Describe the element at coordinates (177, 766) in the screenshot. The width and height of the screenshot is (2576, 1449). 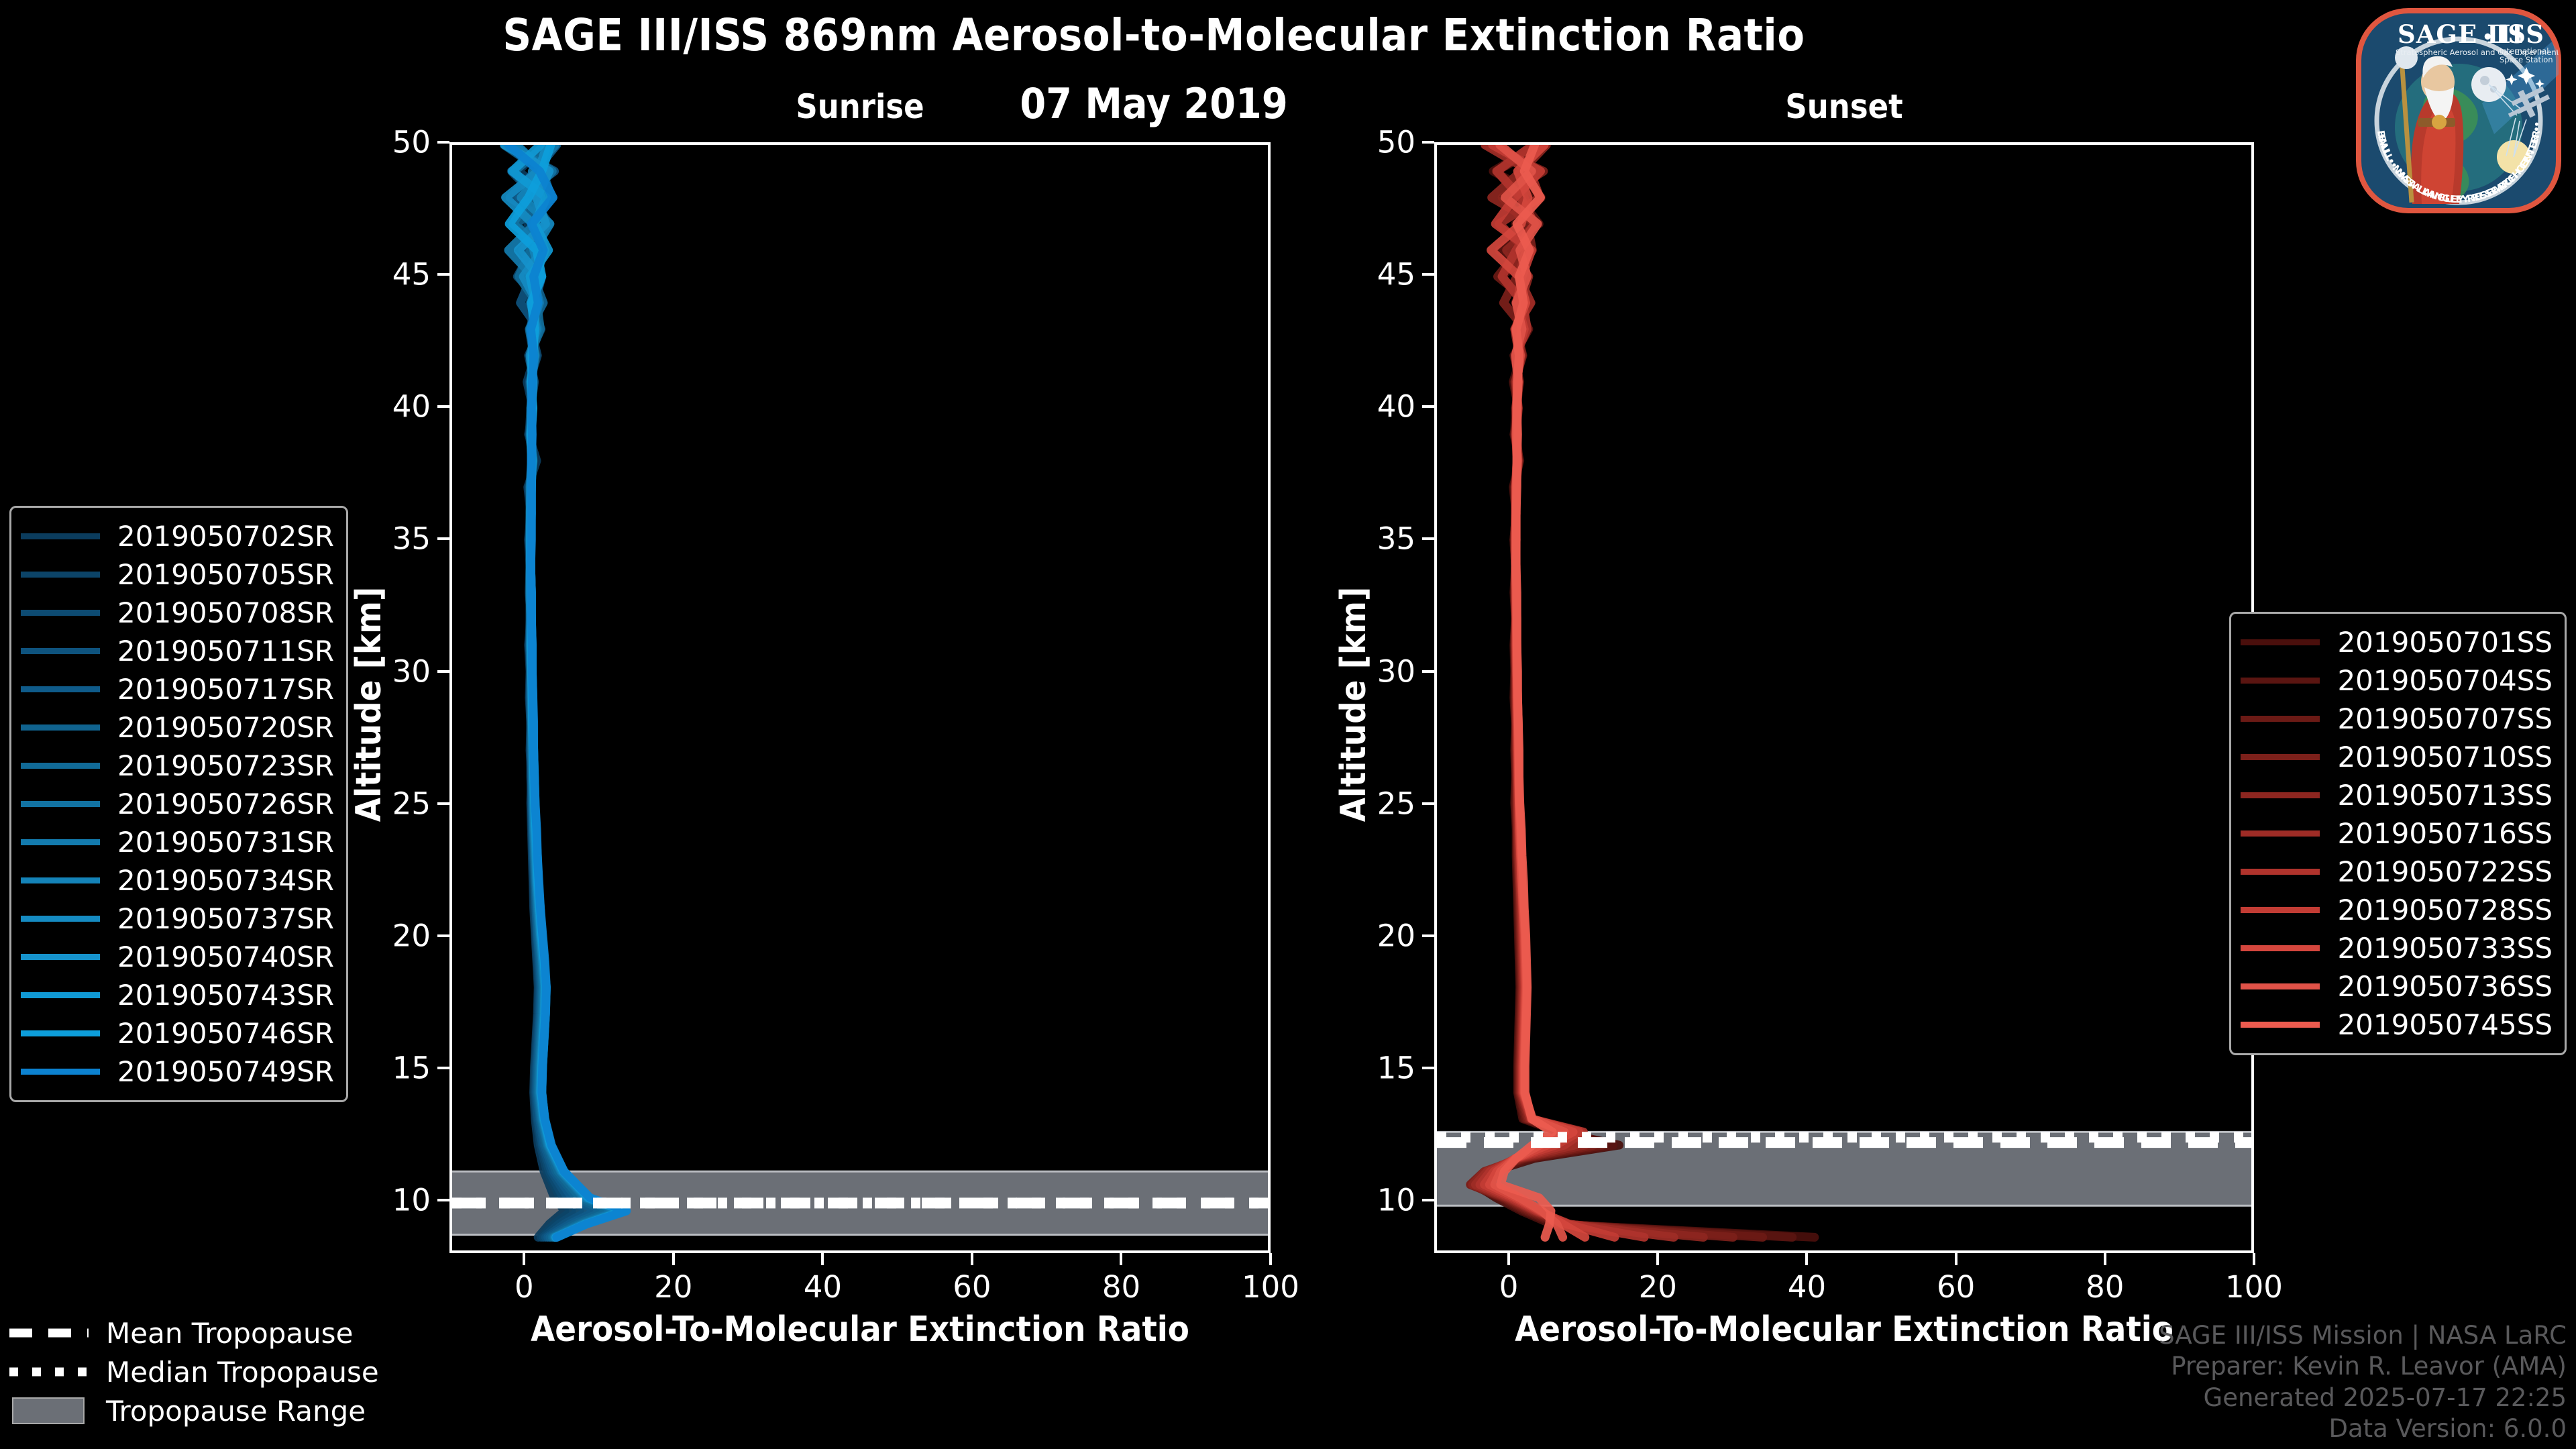
I see `legend-item: 2019050723SR` at that location.